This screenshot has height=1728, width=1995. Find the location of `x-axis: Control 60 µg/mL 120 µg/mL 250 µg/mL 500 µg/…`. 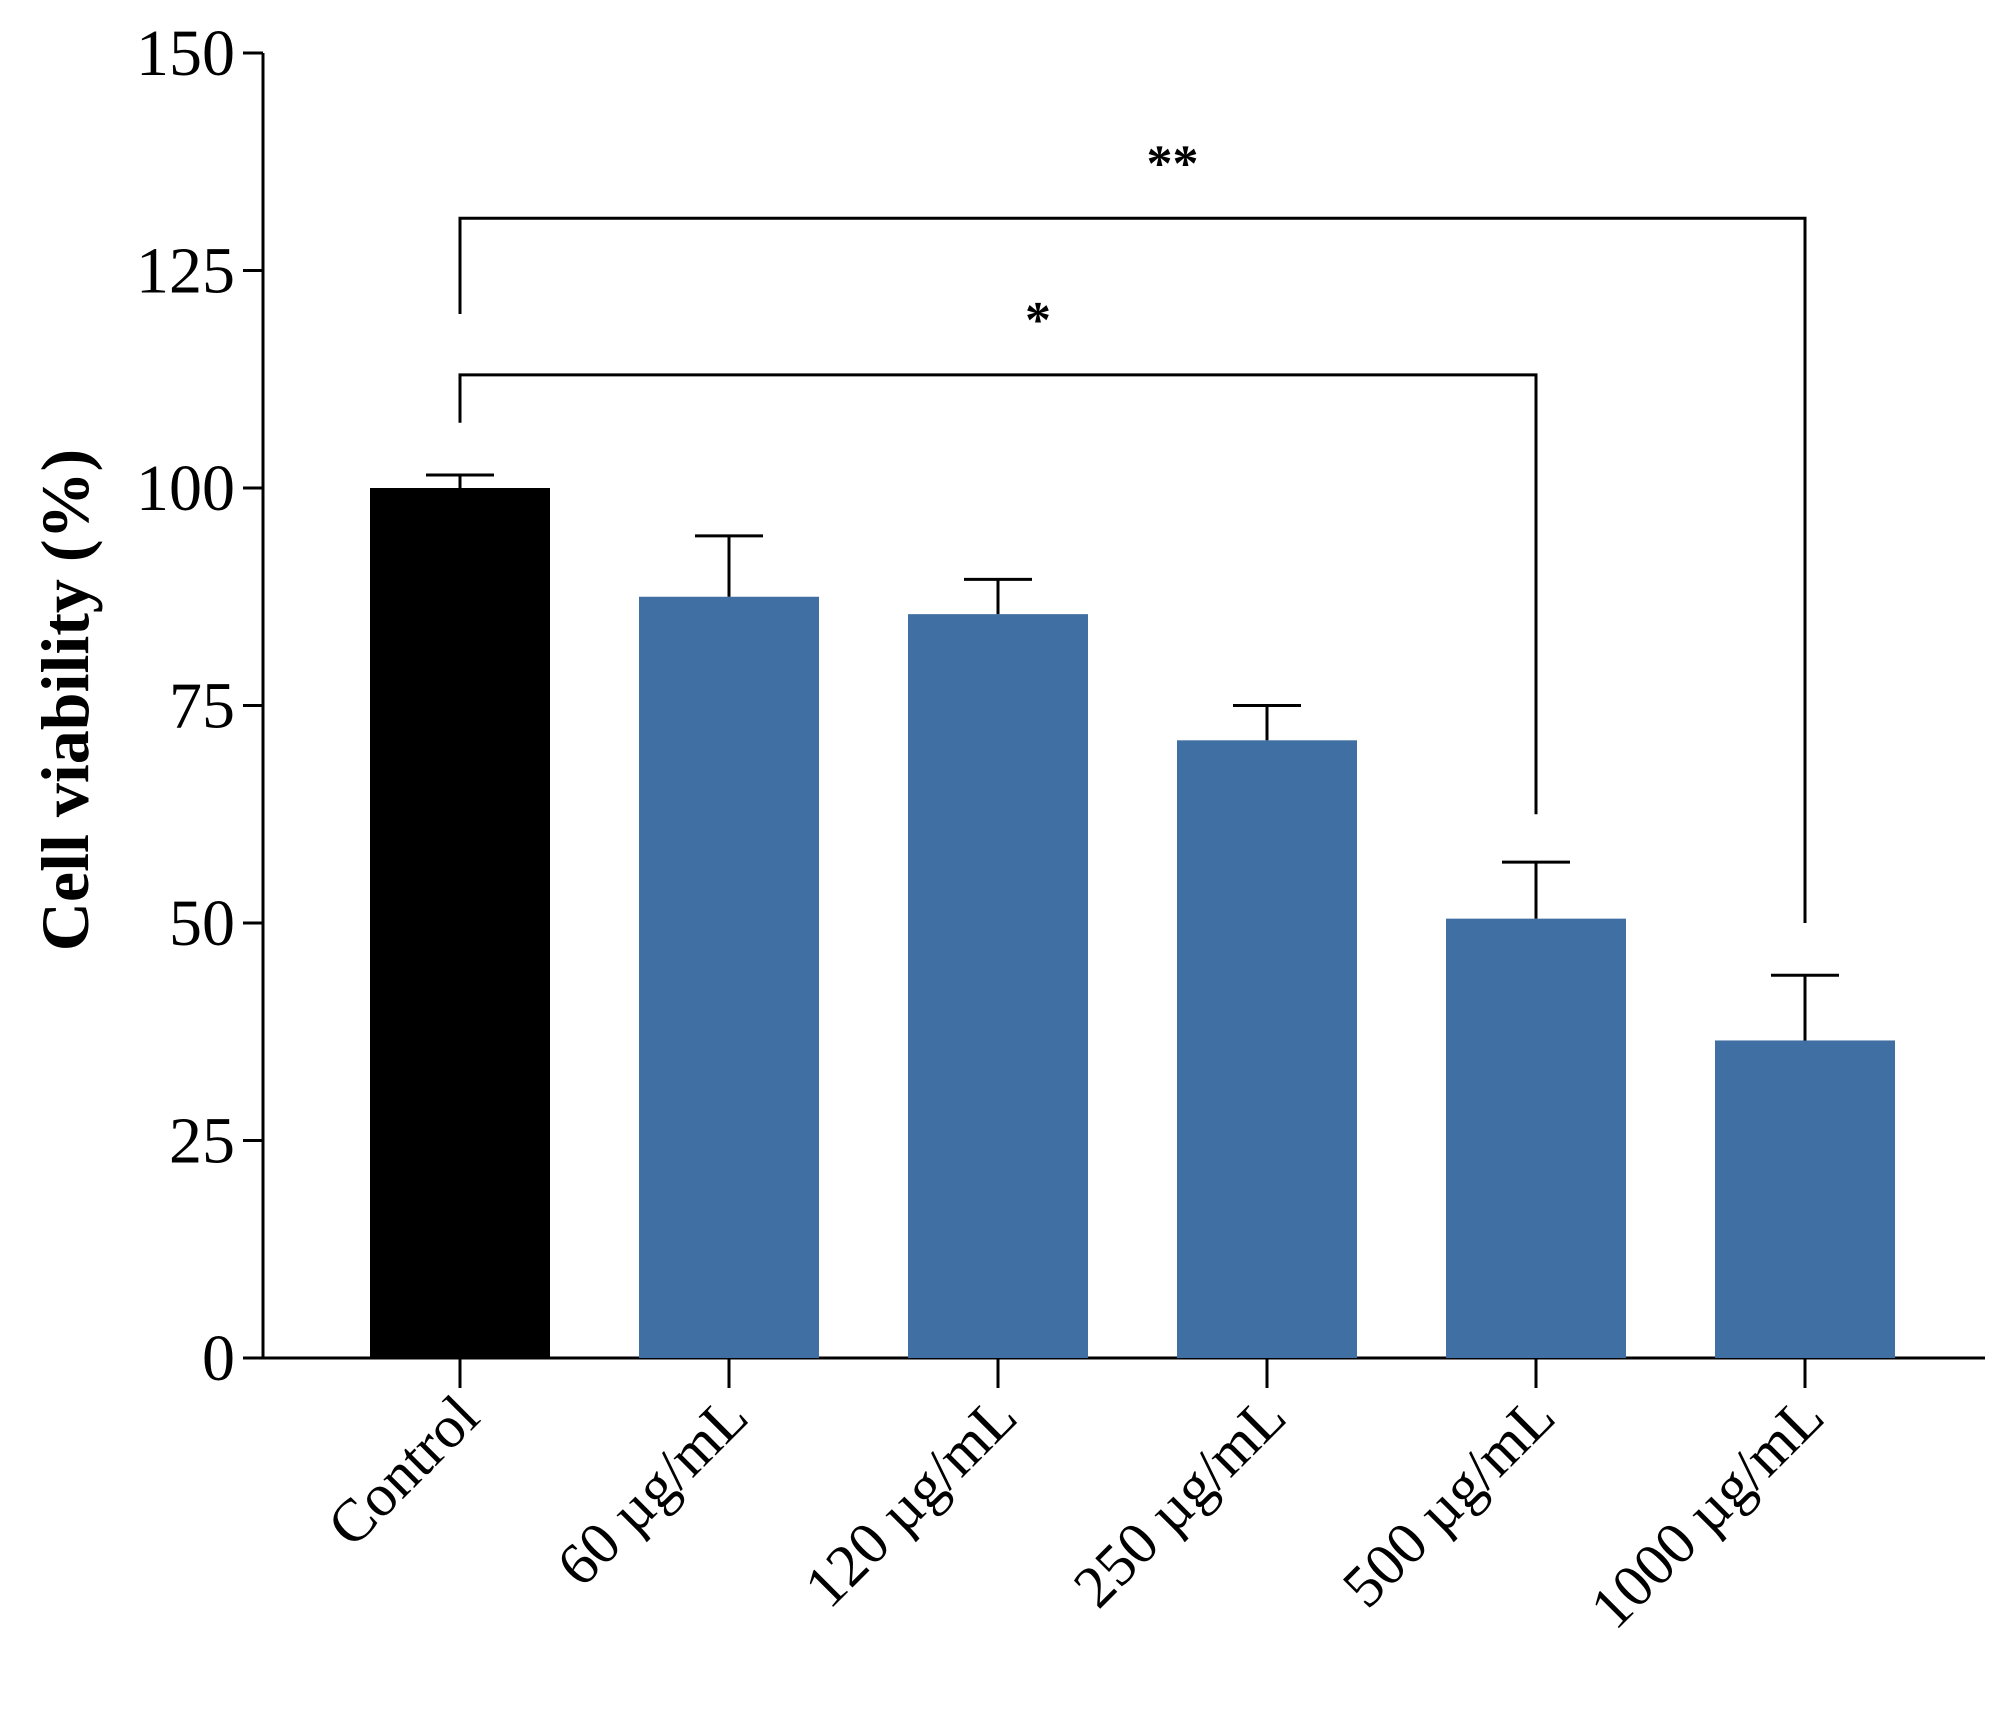

x-axis: Control 60 µg/mL 120 µg/mL 250 µg/mL 500 µg/… is located at coordinates (1124, 1498).